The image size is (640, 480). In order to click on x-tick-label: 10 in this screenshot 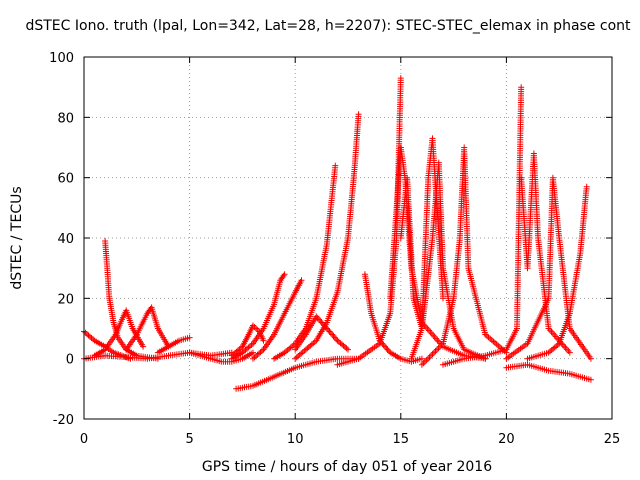, I will do `click(295, 439)`.